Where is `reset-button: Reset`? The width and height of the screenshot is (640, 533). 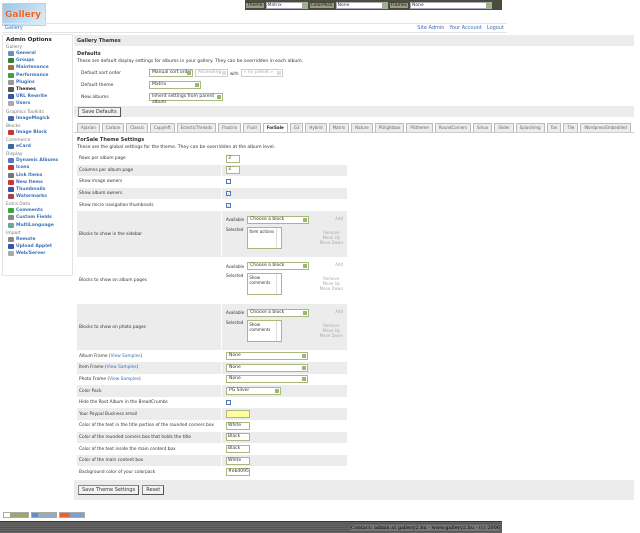
reset-button: Reset is located at coordinates (153, 490).